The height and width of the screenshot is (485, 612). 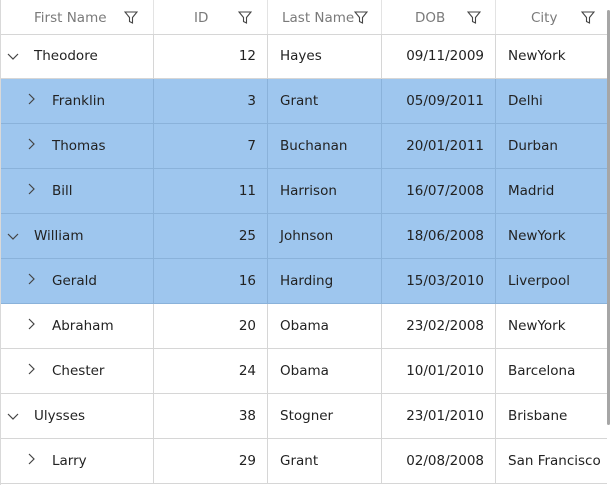 I want to click on cell-dob: 10/01/2010, so click(x=439, y=371).